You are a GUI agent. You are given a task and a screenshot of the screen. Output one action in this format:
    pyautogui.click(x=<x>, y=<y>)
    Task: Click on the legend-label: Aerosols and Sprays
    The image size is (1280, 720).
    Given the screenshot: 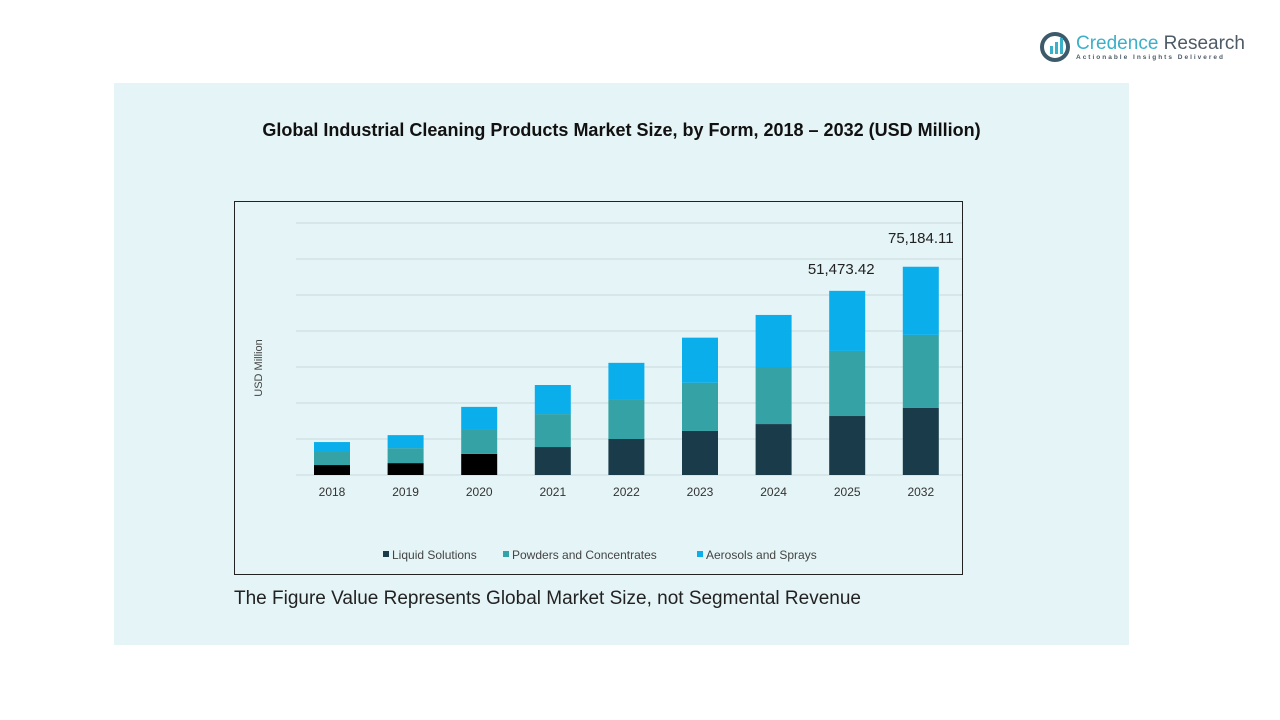 What is the action you would take?
    pyautogui.click(x=761, y=555)
    